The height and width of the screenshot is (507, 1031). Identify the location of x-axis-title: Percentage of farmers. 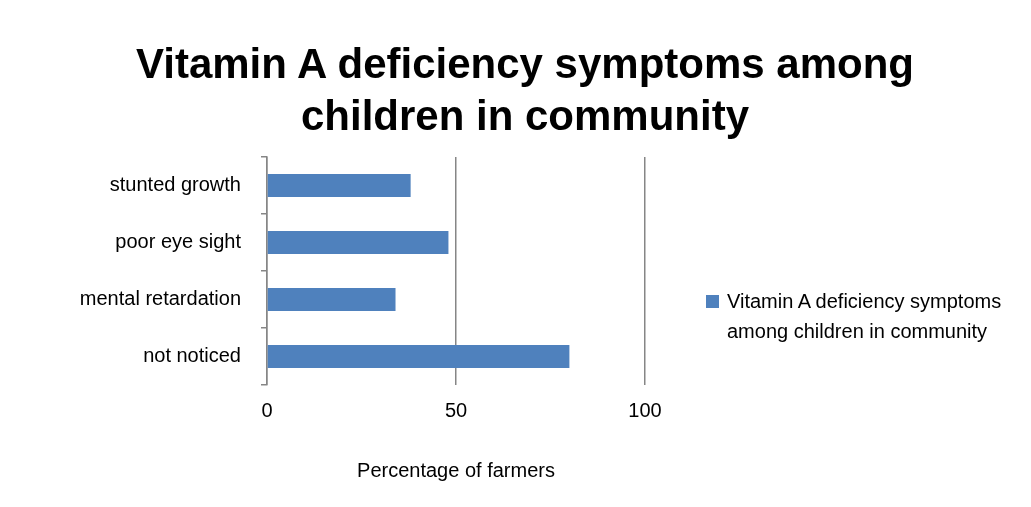
(456, 469).